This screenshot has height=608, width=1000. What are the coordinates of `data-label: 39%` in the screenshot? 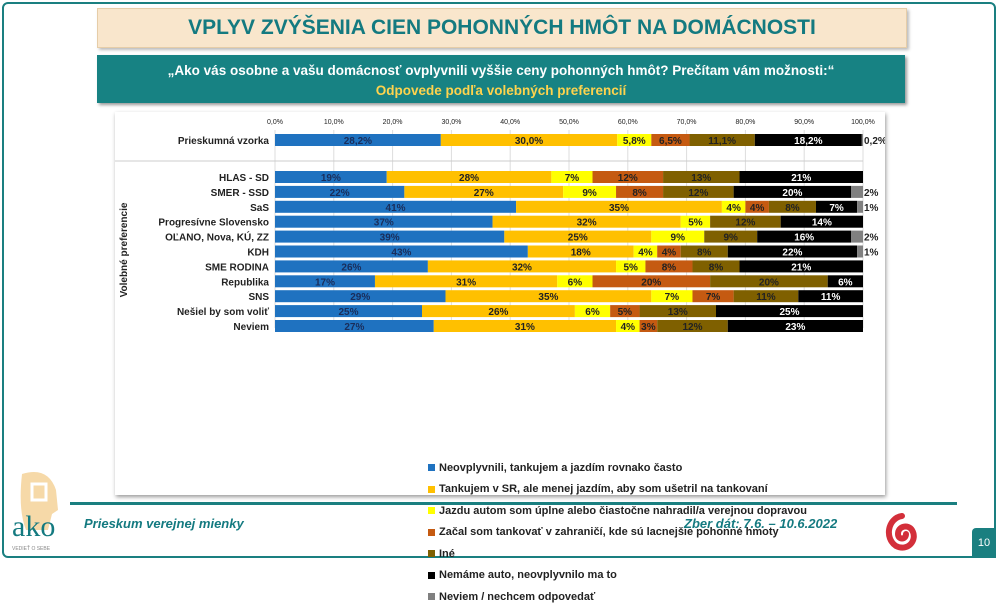 It's located at (390, 238).